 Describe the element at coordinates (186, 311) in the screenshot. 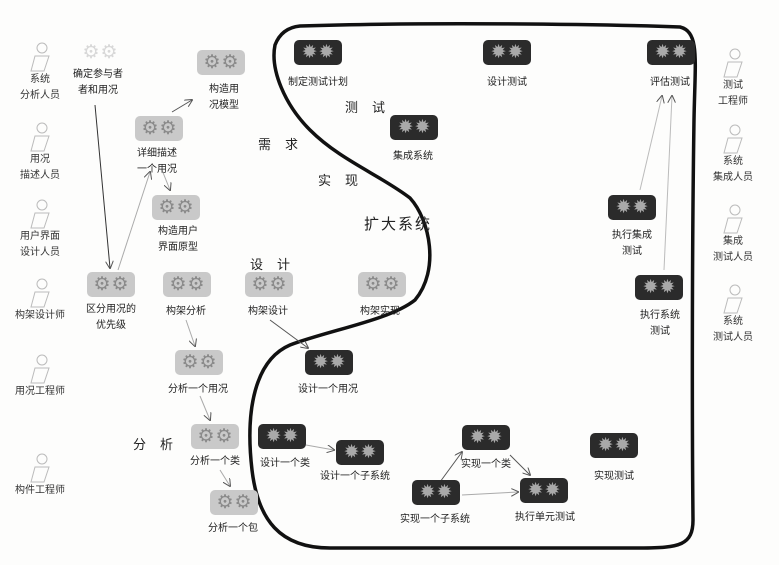

I see `activity-label: 构架分析` at that location.